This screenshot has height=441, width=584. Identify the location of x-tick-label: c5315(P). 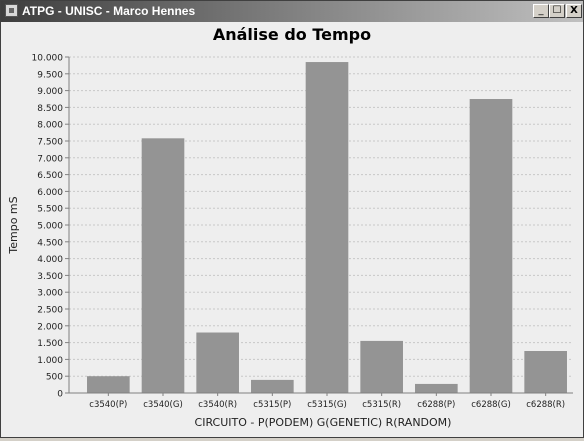
(272, 405).